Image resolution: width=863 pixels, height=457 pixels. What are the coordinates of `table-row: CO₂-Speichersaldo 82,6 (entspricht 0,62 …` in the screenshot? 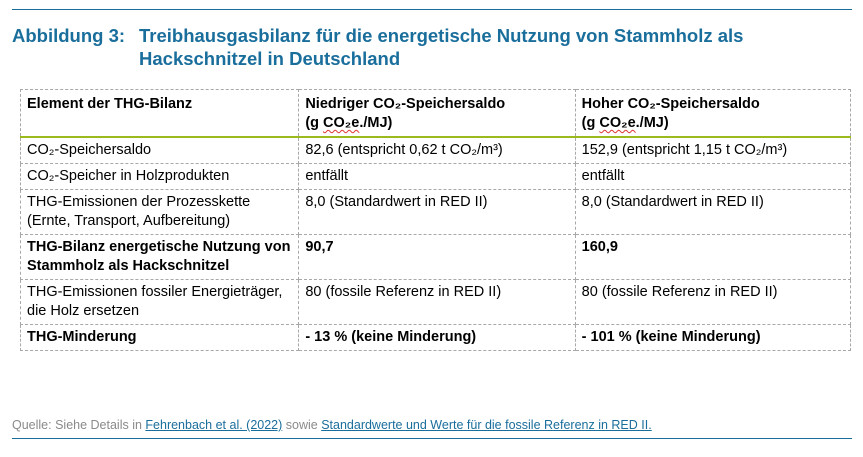 It's located at (435, 150).